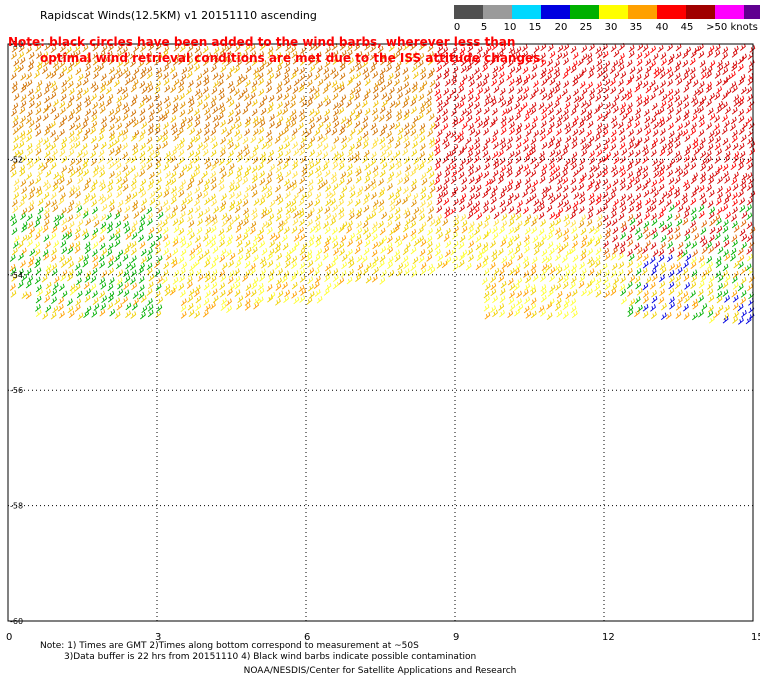 The height and width of the screenshot is (688, 760). I want to click on legend-swatch, so click(729, 12).